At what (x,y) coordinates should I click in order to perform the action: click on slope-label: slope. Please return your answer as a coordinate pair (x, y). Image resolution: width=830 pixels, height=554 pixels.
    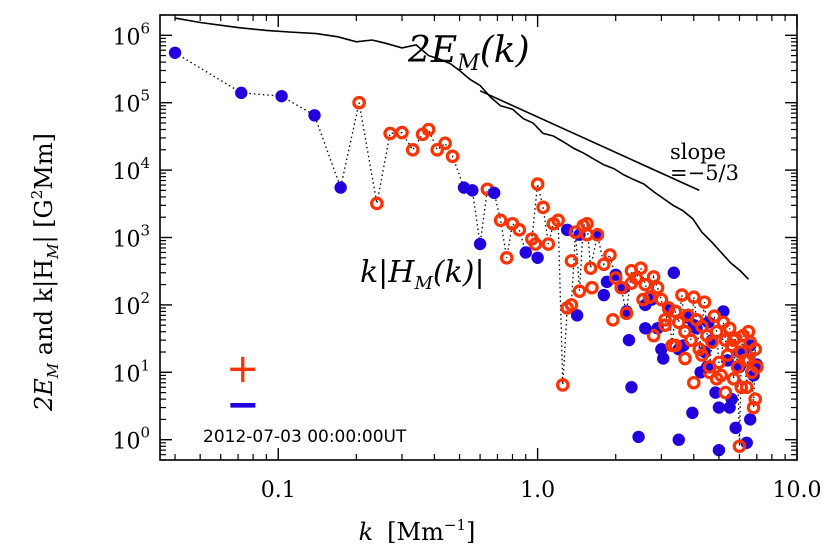
    Looking at the image, I should click on (698, 152).